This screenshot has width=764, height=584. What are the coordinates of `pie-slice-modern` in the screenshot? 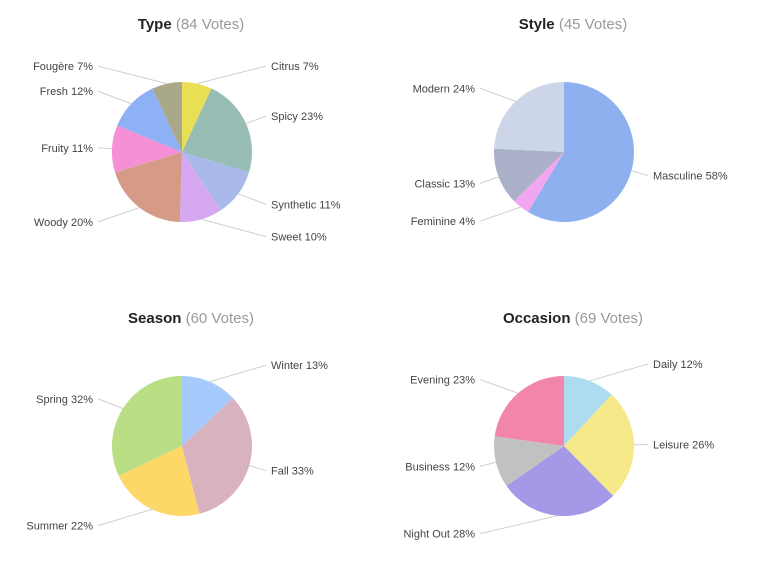 It's located at (529, 117).